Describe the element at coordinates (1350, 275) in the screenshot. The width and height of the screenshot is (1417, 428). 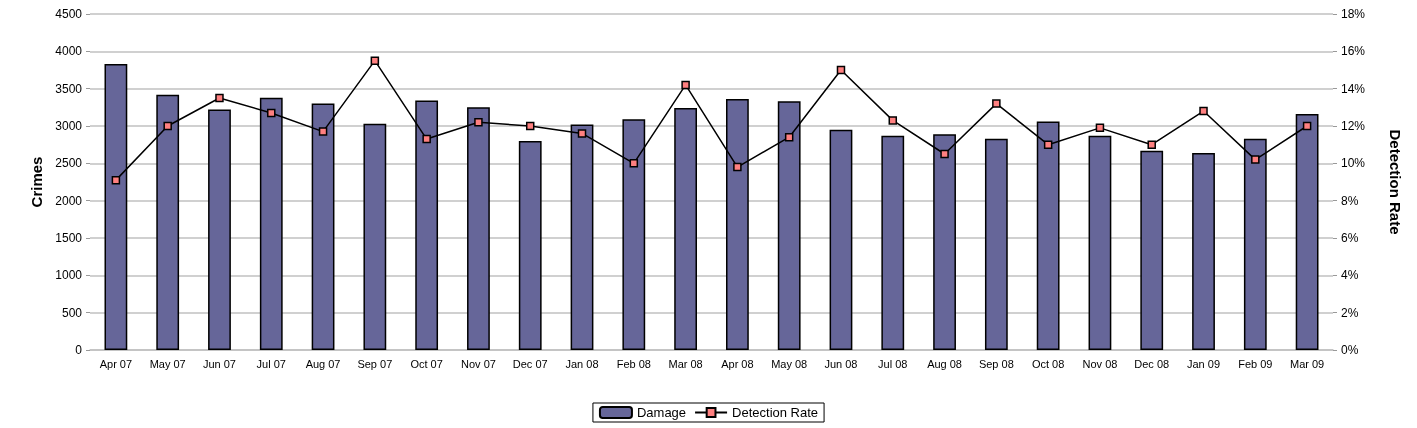
I see `y2-tick-label: 4%` at that location.